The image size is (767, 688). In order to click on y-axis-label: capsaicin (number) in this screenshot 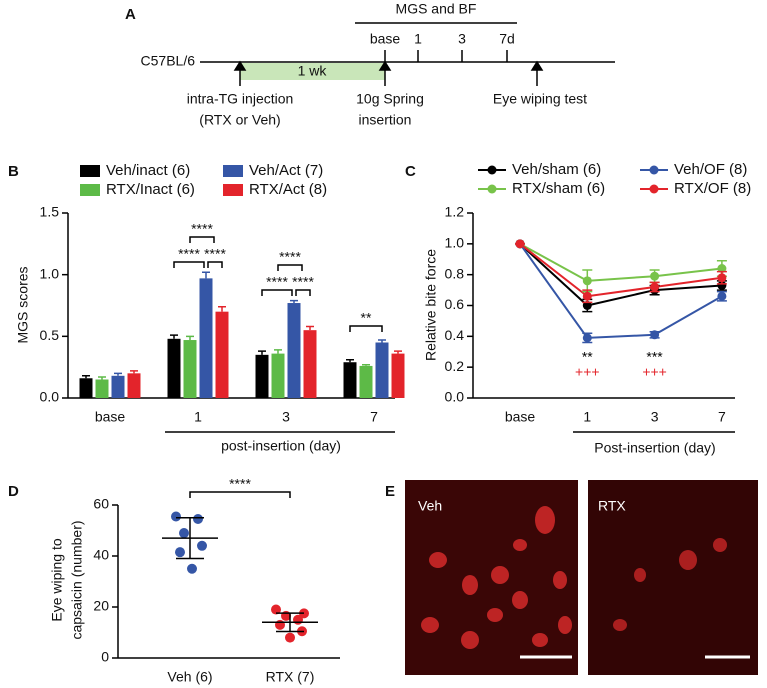, I will do `click(77, 579)`.